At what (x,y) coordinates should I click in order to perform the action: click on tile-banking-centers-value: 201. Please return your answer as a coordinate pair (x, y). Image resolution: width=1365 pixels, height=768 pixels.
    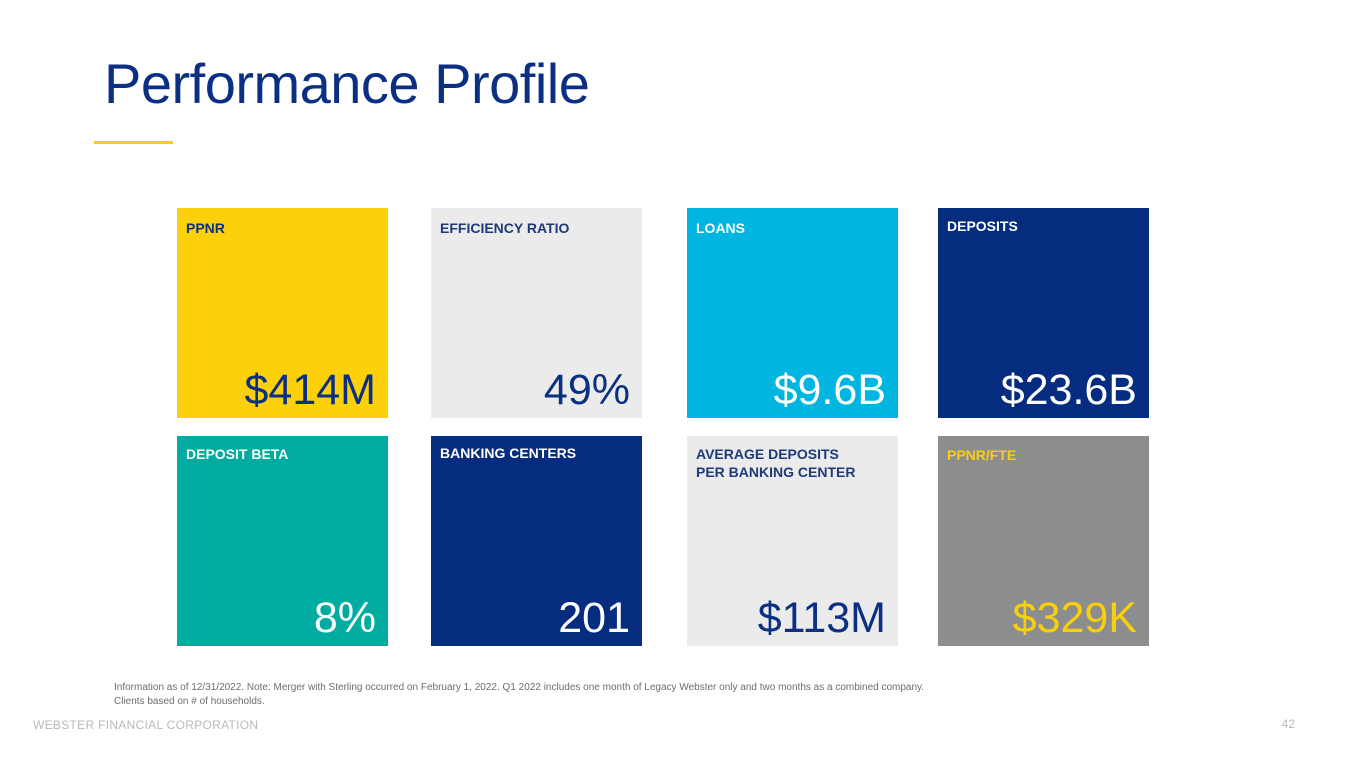
    Looking at the image, I should click on (594, 618).